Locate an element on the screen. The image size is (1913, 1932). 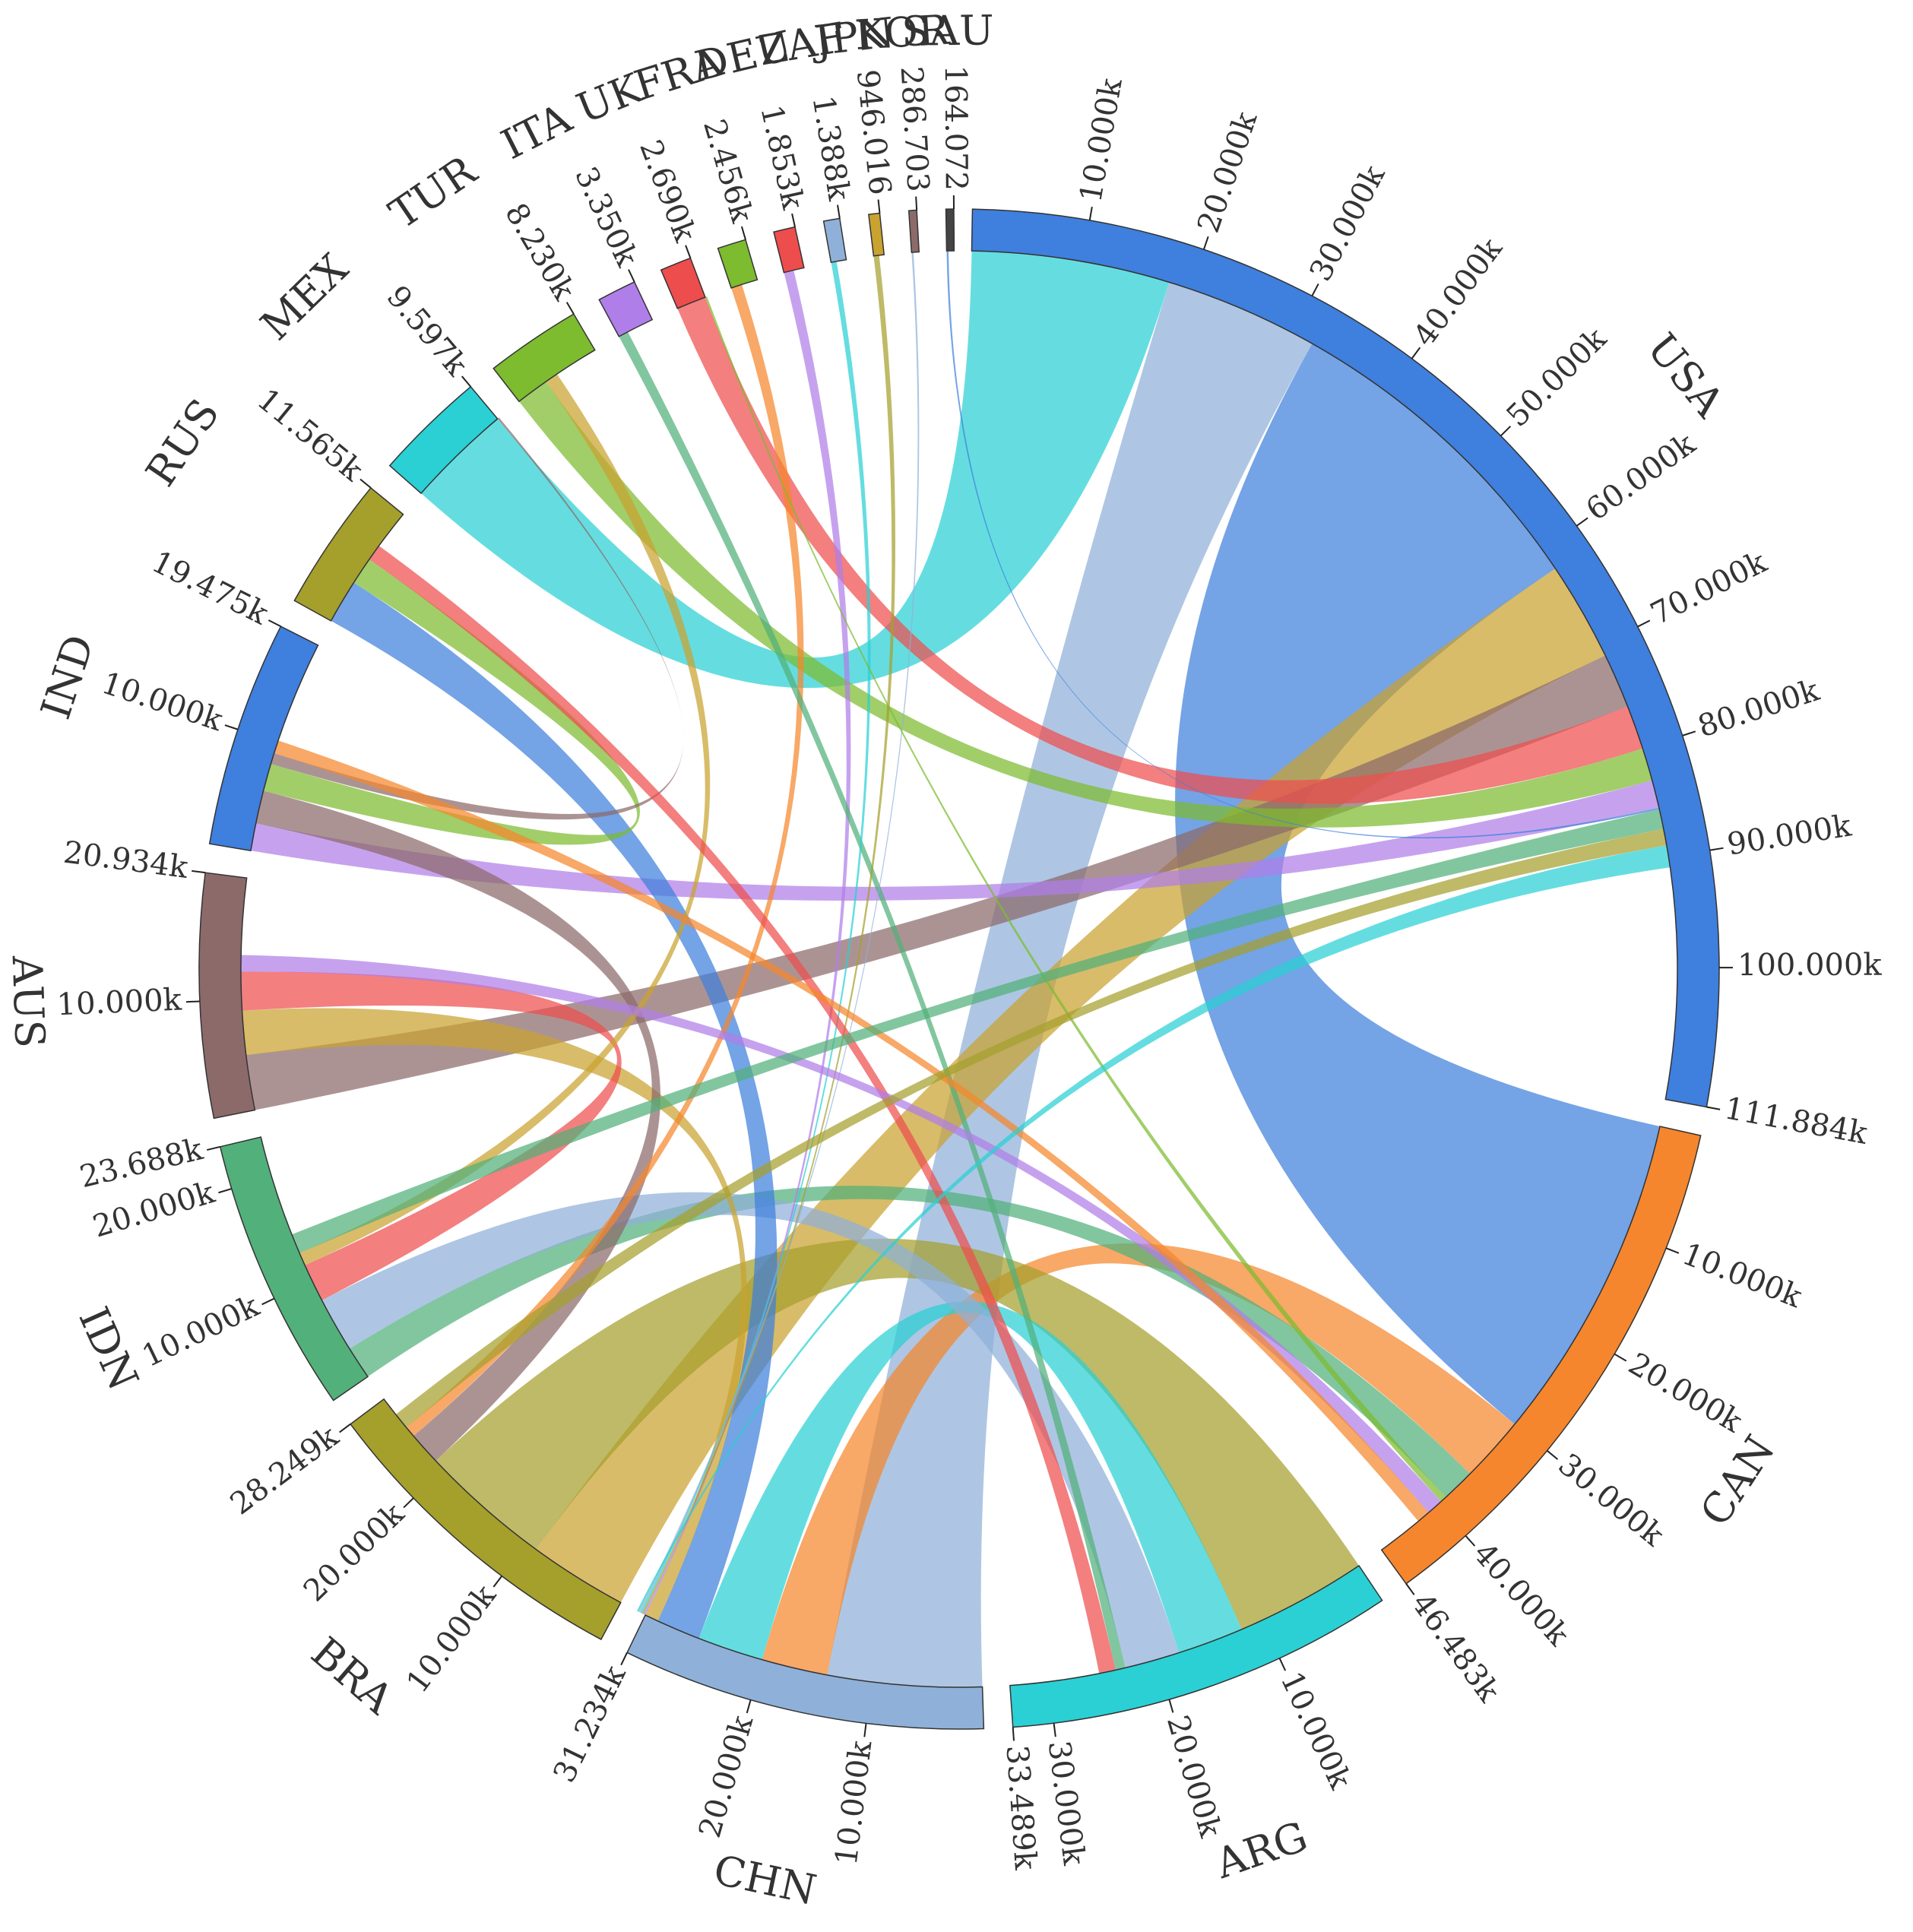
chord-usa-tur is located at coordinates (1085, 605).